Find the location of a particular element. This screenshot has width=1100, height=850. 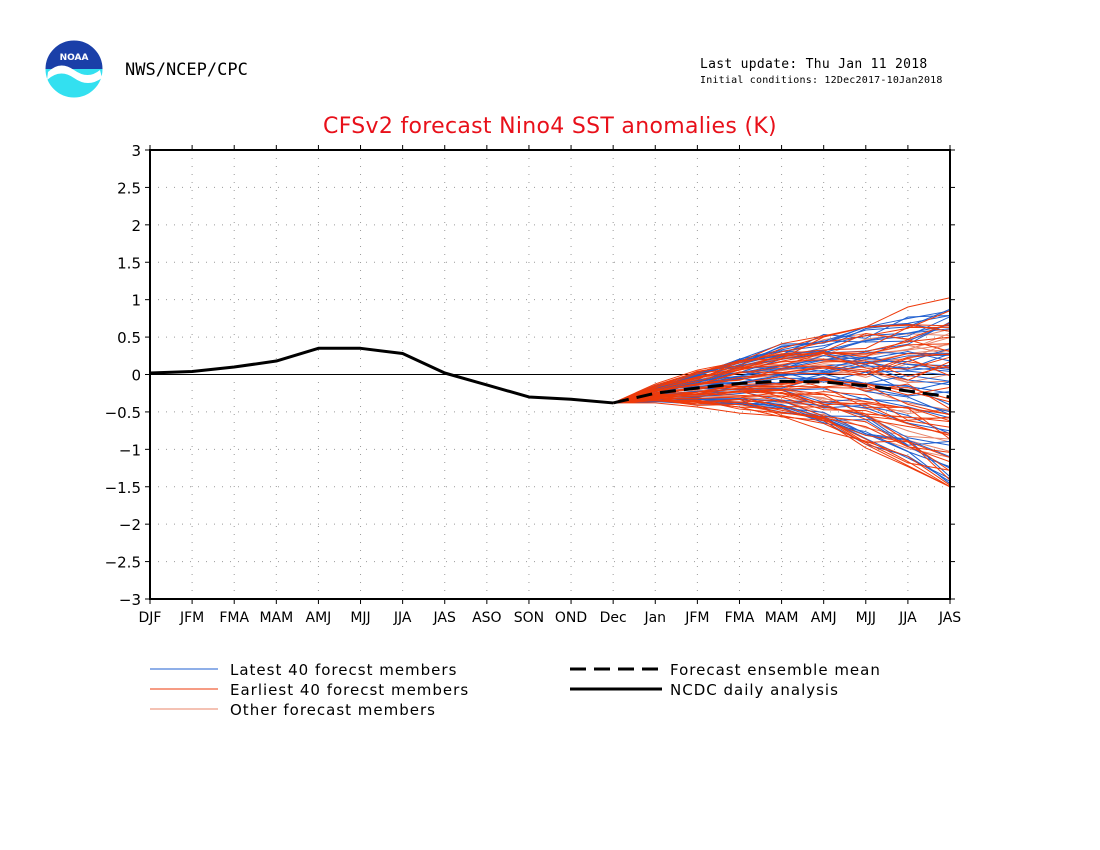

chart-title: CFSv2 forecast Nino4 SST anomalies (K) is located at coordinates (550, 126).